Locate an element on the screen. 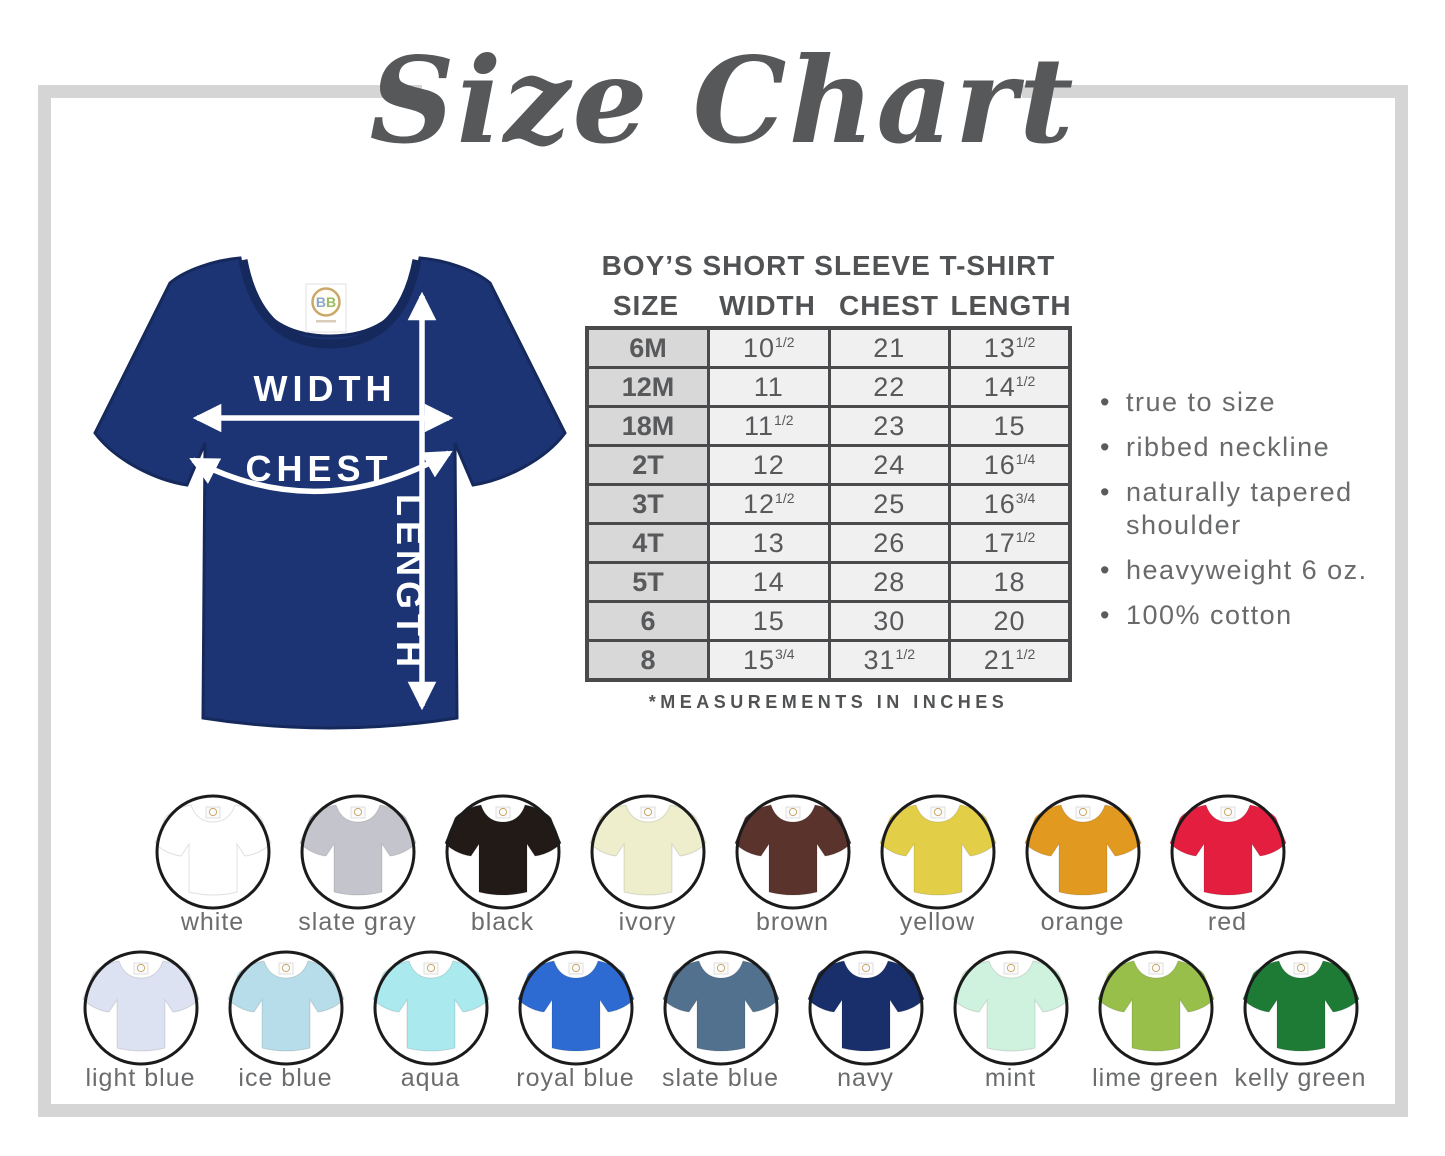  value-cell: 111/2 is located at coordinates (769, 426).